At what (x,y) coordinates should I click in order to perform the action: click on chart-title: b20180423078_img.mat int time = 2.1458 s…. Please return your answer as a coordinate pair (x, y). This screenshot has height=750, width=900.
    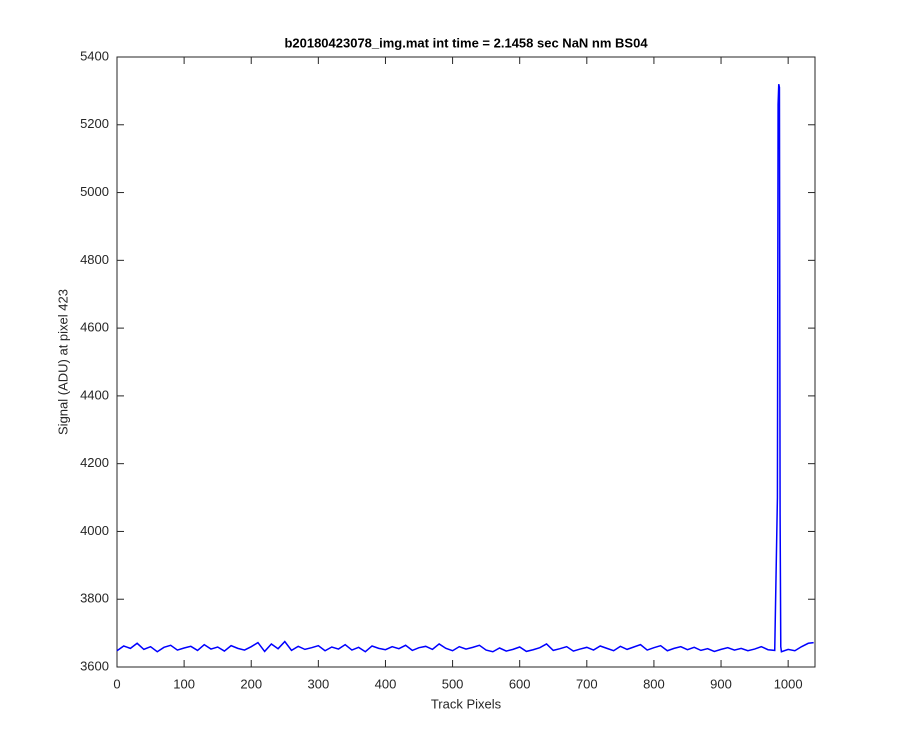
    Looking at the image, I should click on (466, 42).